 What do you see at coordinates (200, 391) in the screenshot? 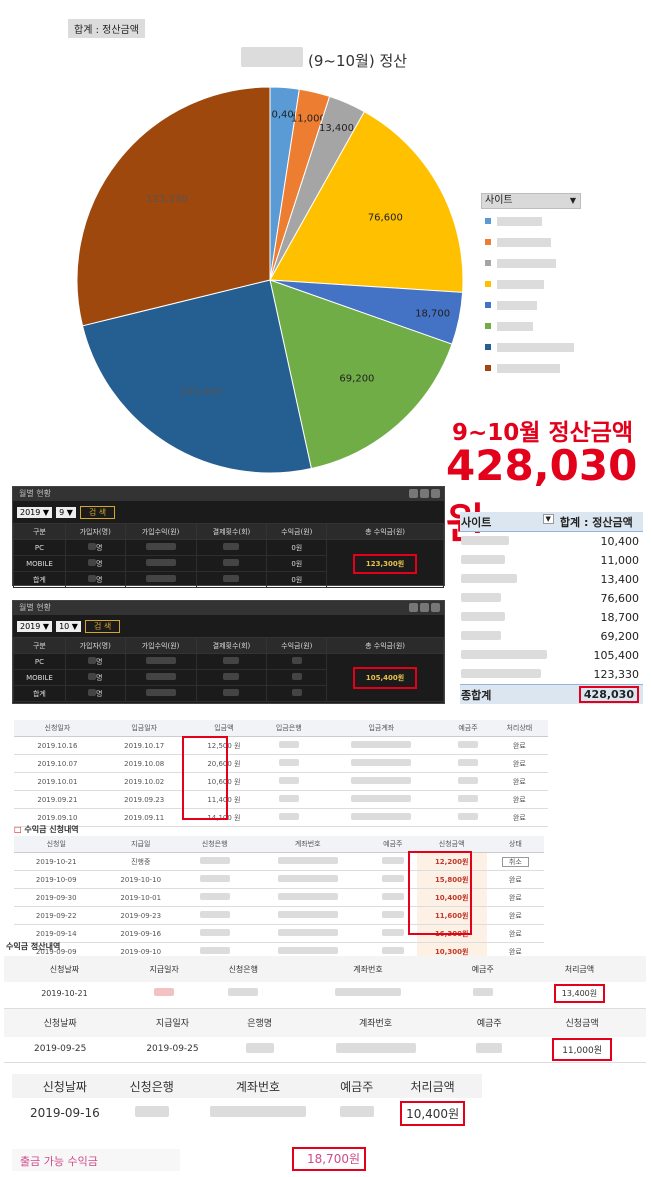
I see `pie-data-label: 105,400` at bounding box center [200, 391].